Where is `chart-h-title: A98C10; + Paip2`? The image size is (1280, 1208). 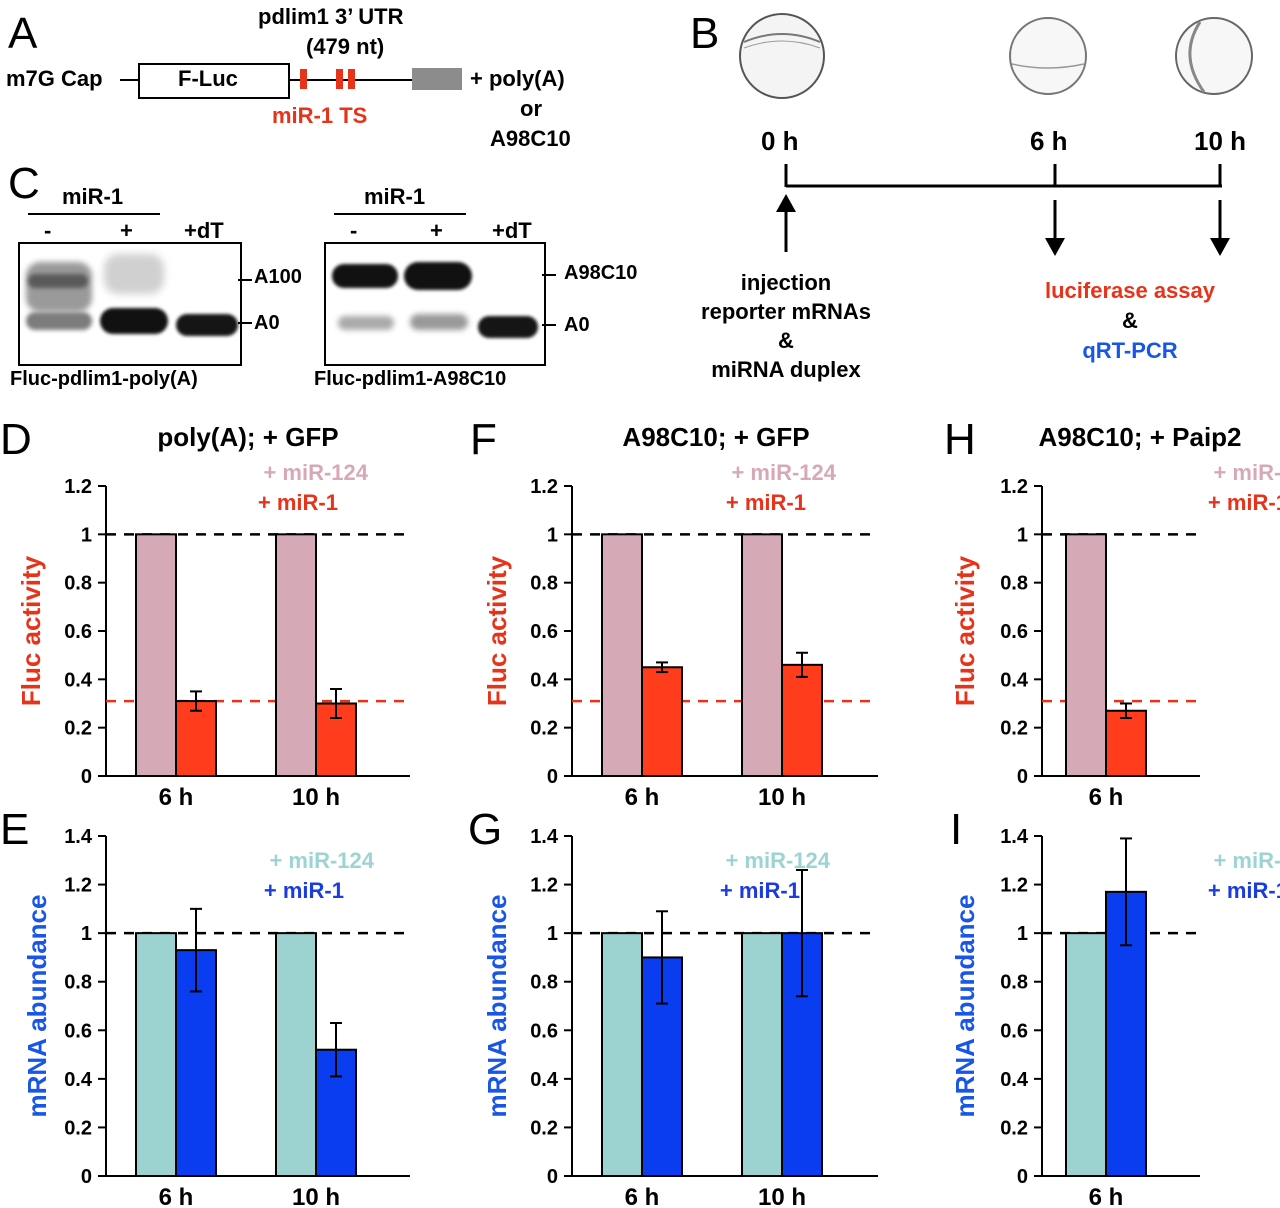
chart-h-title: A98C10; + Paip2 is located at coordinates (1139, 437).